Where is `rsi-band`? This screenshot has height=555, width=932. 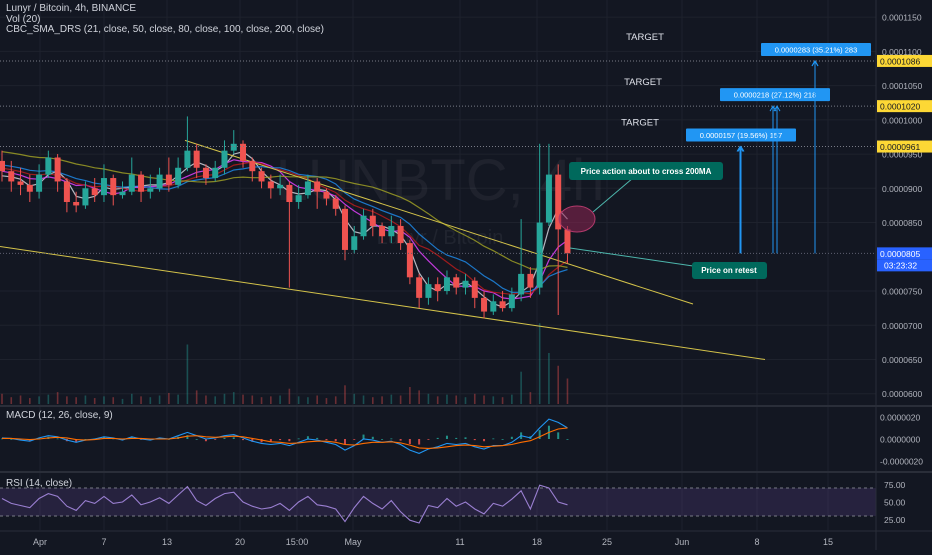 rsi-band is located at coordinates (438, 502).